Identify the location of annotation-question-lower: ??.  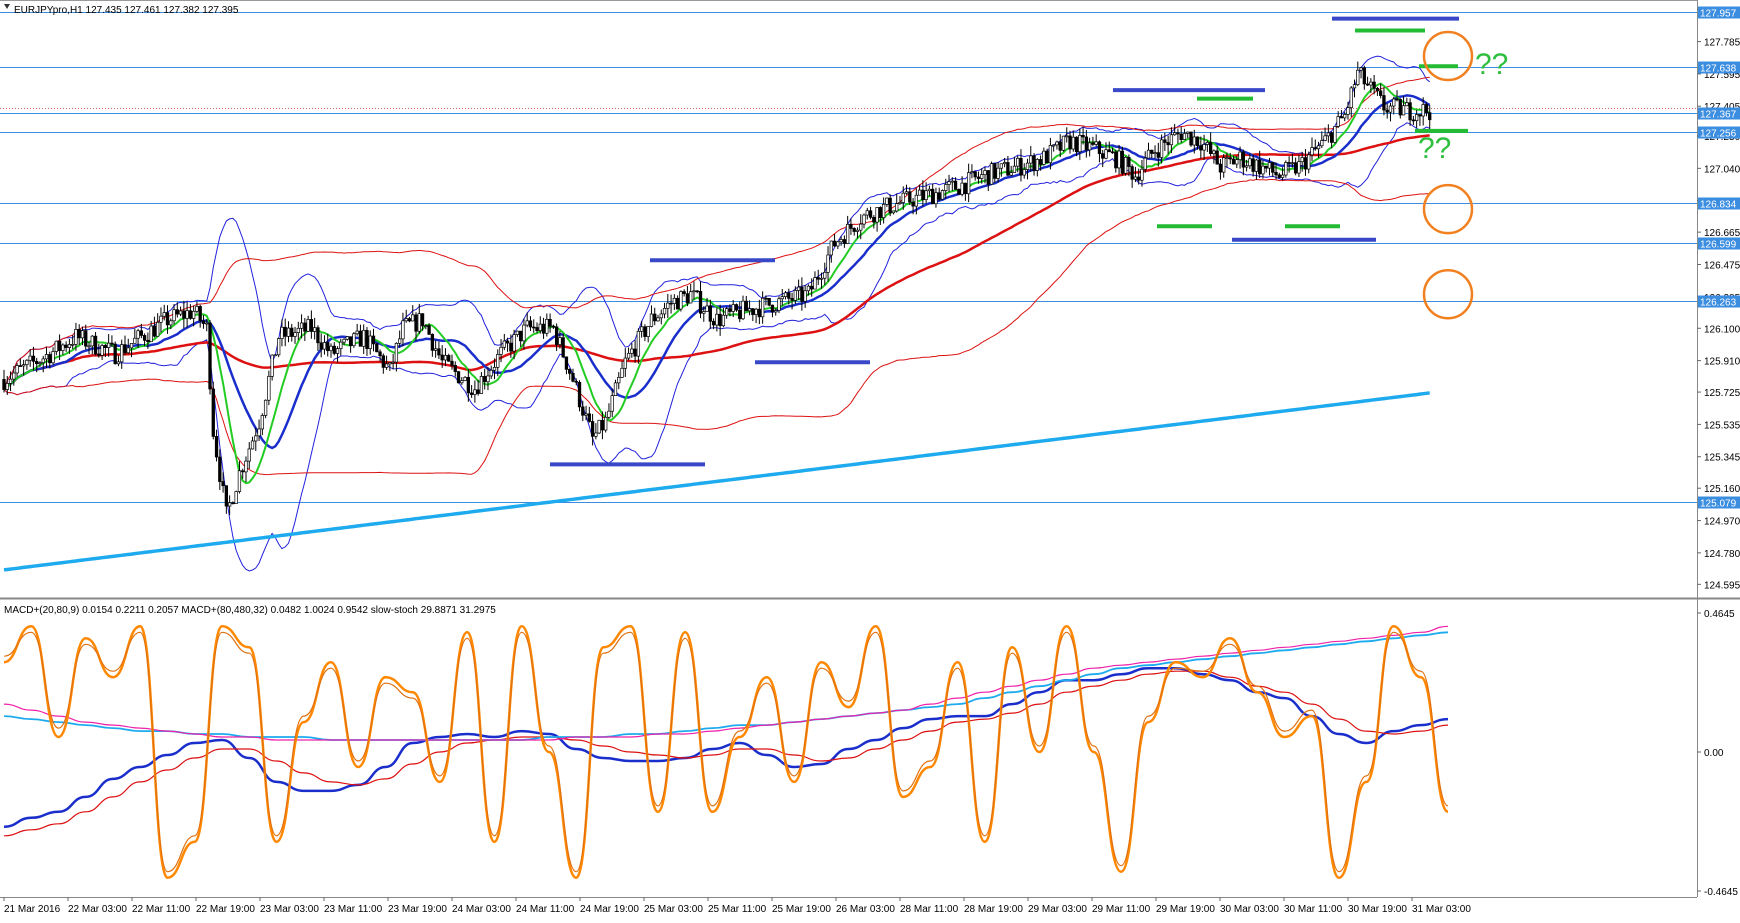
(1434, 148).